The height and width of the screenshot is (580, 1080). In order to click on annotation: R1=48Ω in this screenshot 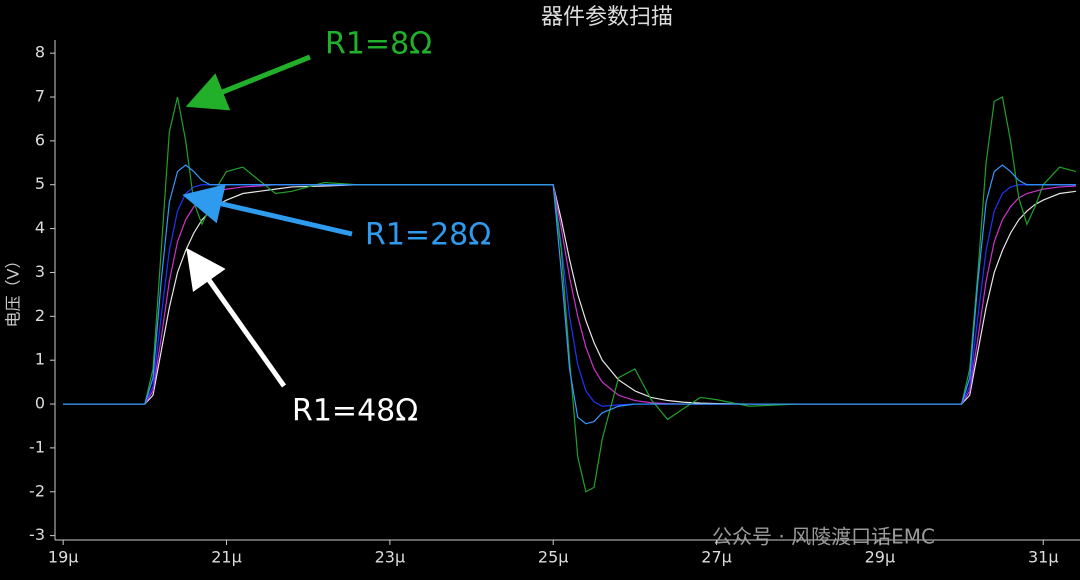, I will do `click(355, 411)`.